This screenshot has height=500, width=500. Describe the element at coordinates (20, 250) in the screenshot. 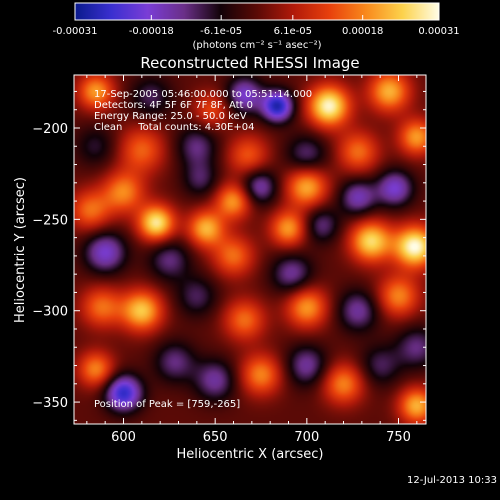

I see `y-axis-label: Heliocentric Y (arcsec)` at that location.